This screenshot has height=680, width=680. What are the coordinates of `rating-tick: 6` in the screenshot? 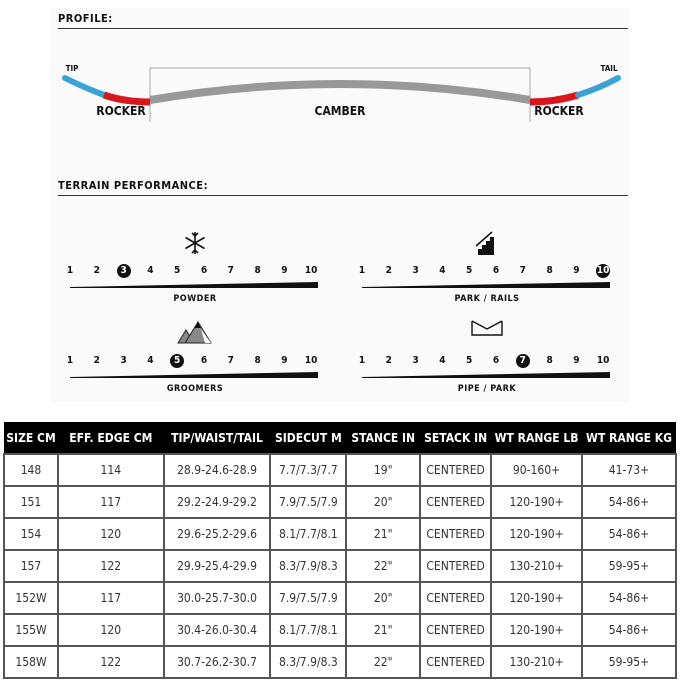 It's located at (204, 270).